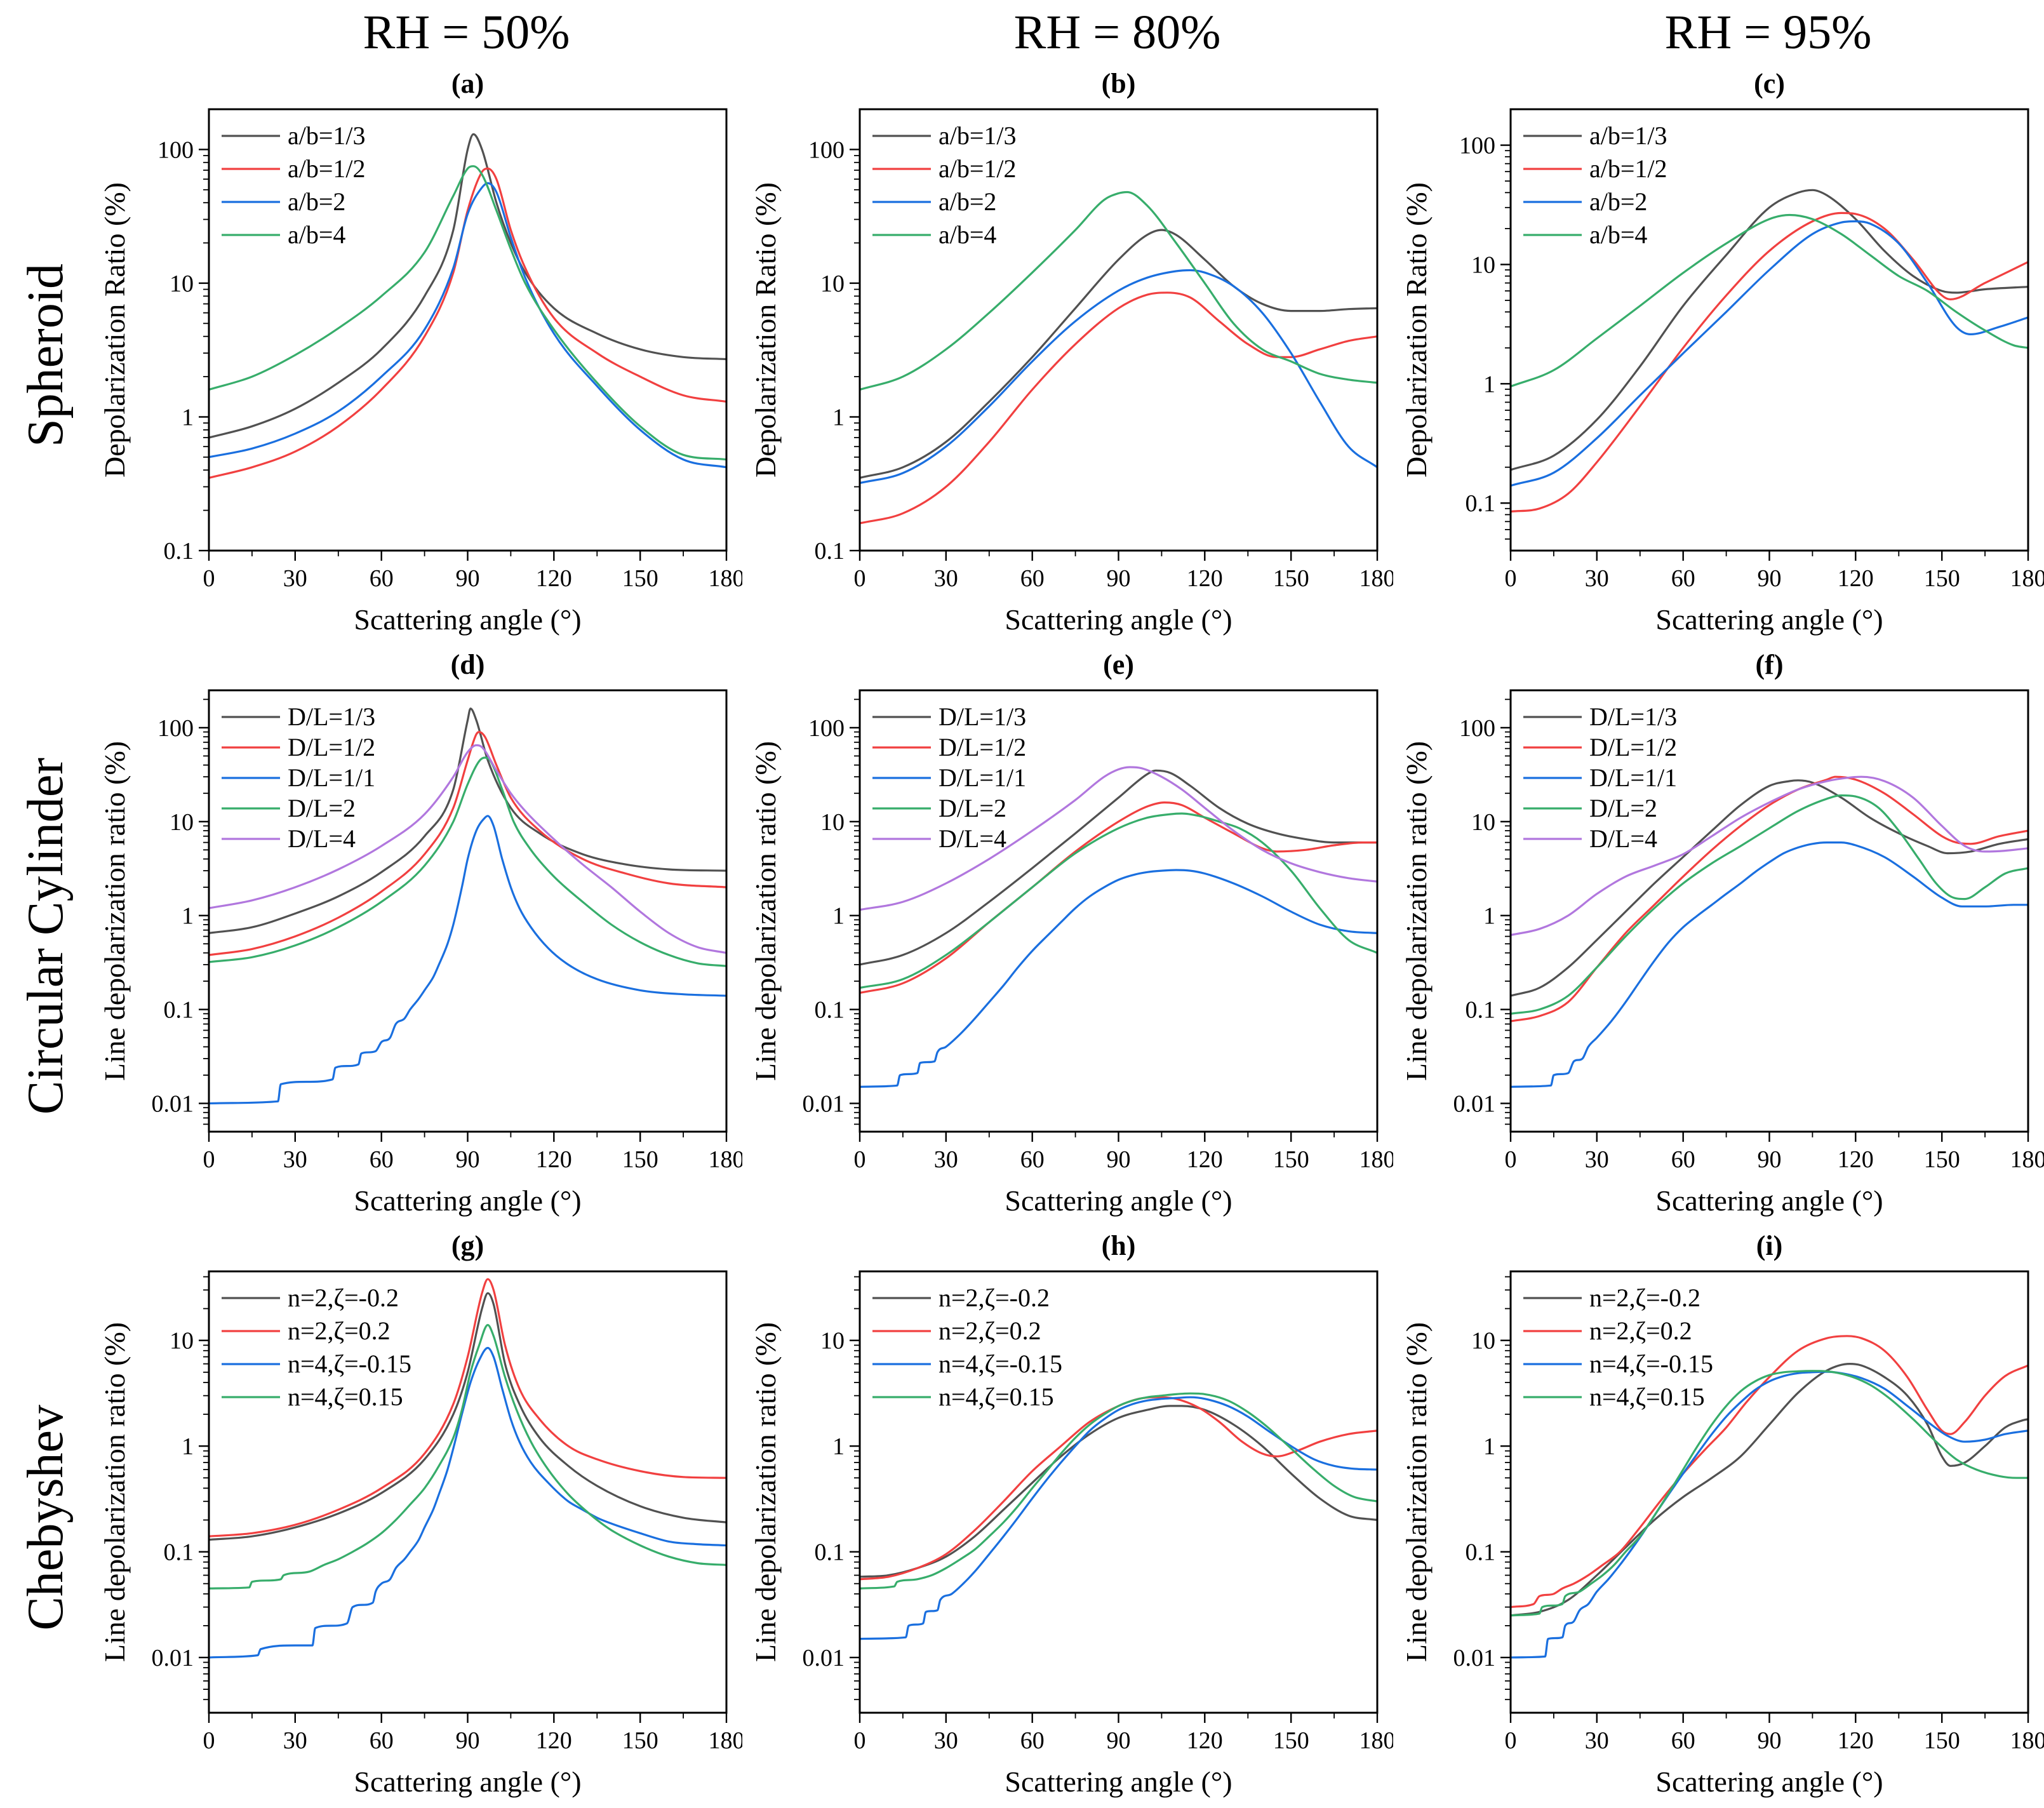 The image size is (2044, 1808). What do you see at coordinates (115, 330) in the screenshot?
I see `y-axis-label: Depolarization Ratio (%)` at bounding box center [115, 330].